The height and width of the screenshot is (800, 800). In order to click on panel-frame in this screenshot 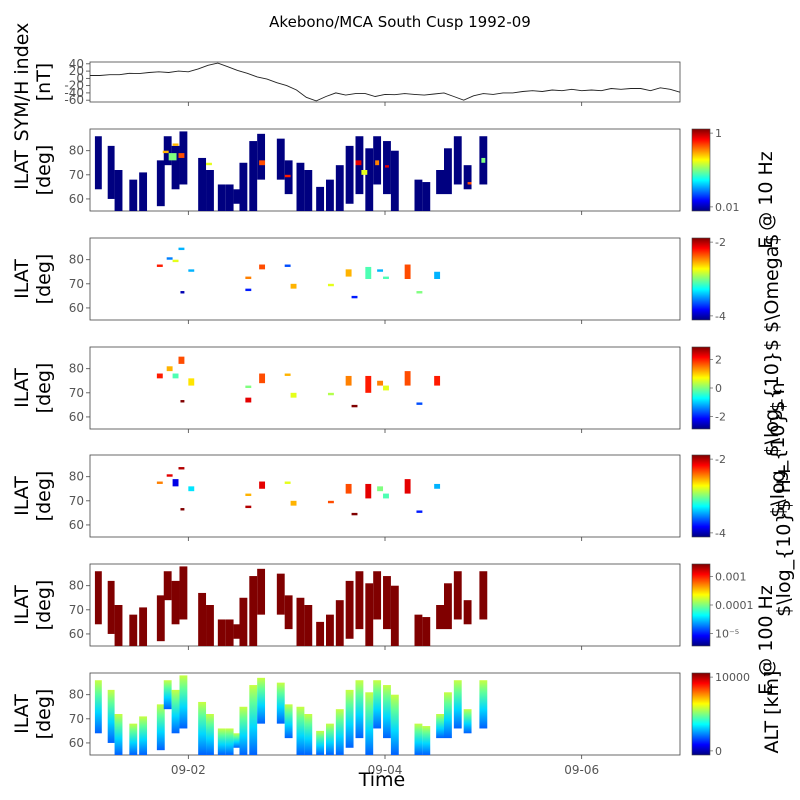, I will do `click(385, 82)`.